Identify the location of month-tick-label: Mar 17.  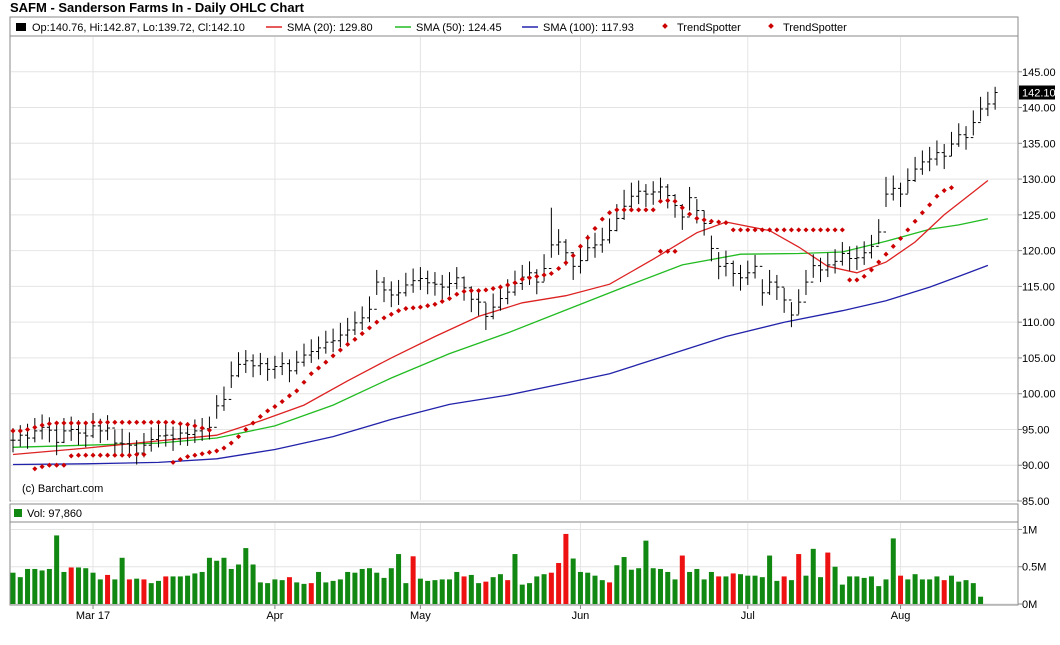
(93, 616).